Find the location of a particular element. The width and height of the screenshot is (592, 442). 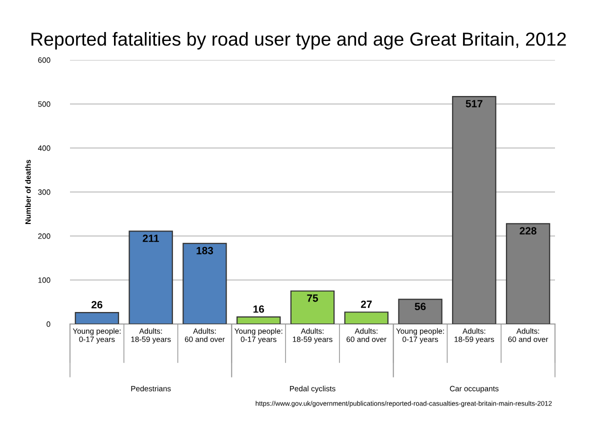

data-label: 75 is located at coordinates (312, 298).